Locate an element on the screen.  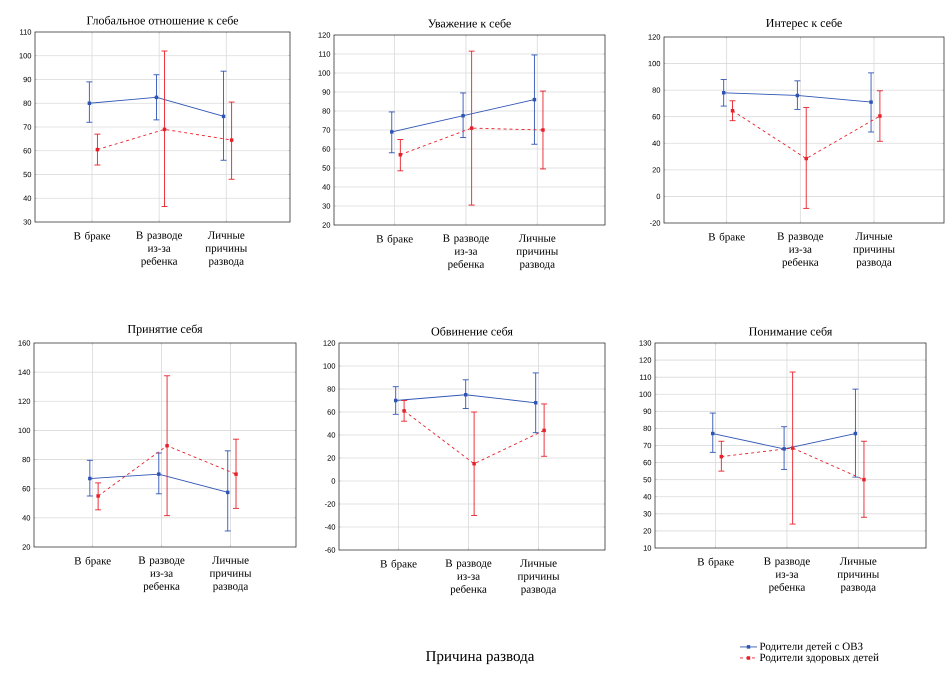
chart-title: Принятие себя is located at coordinates (165, 330).